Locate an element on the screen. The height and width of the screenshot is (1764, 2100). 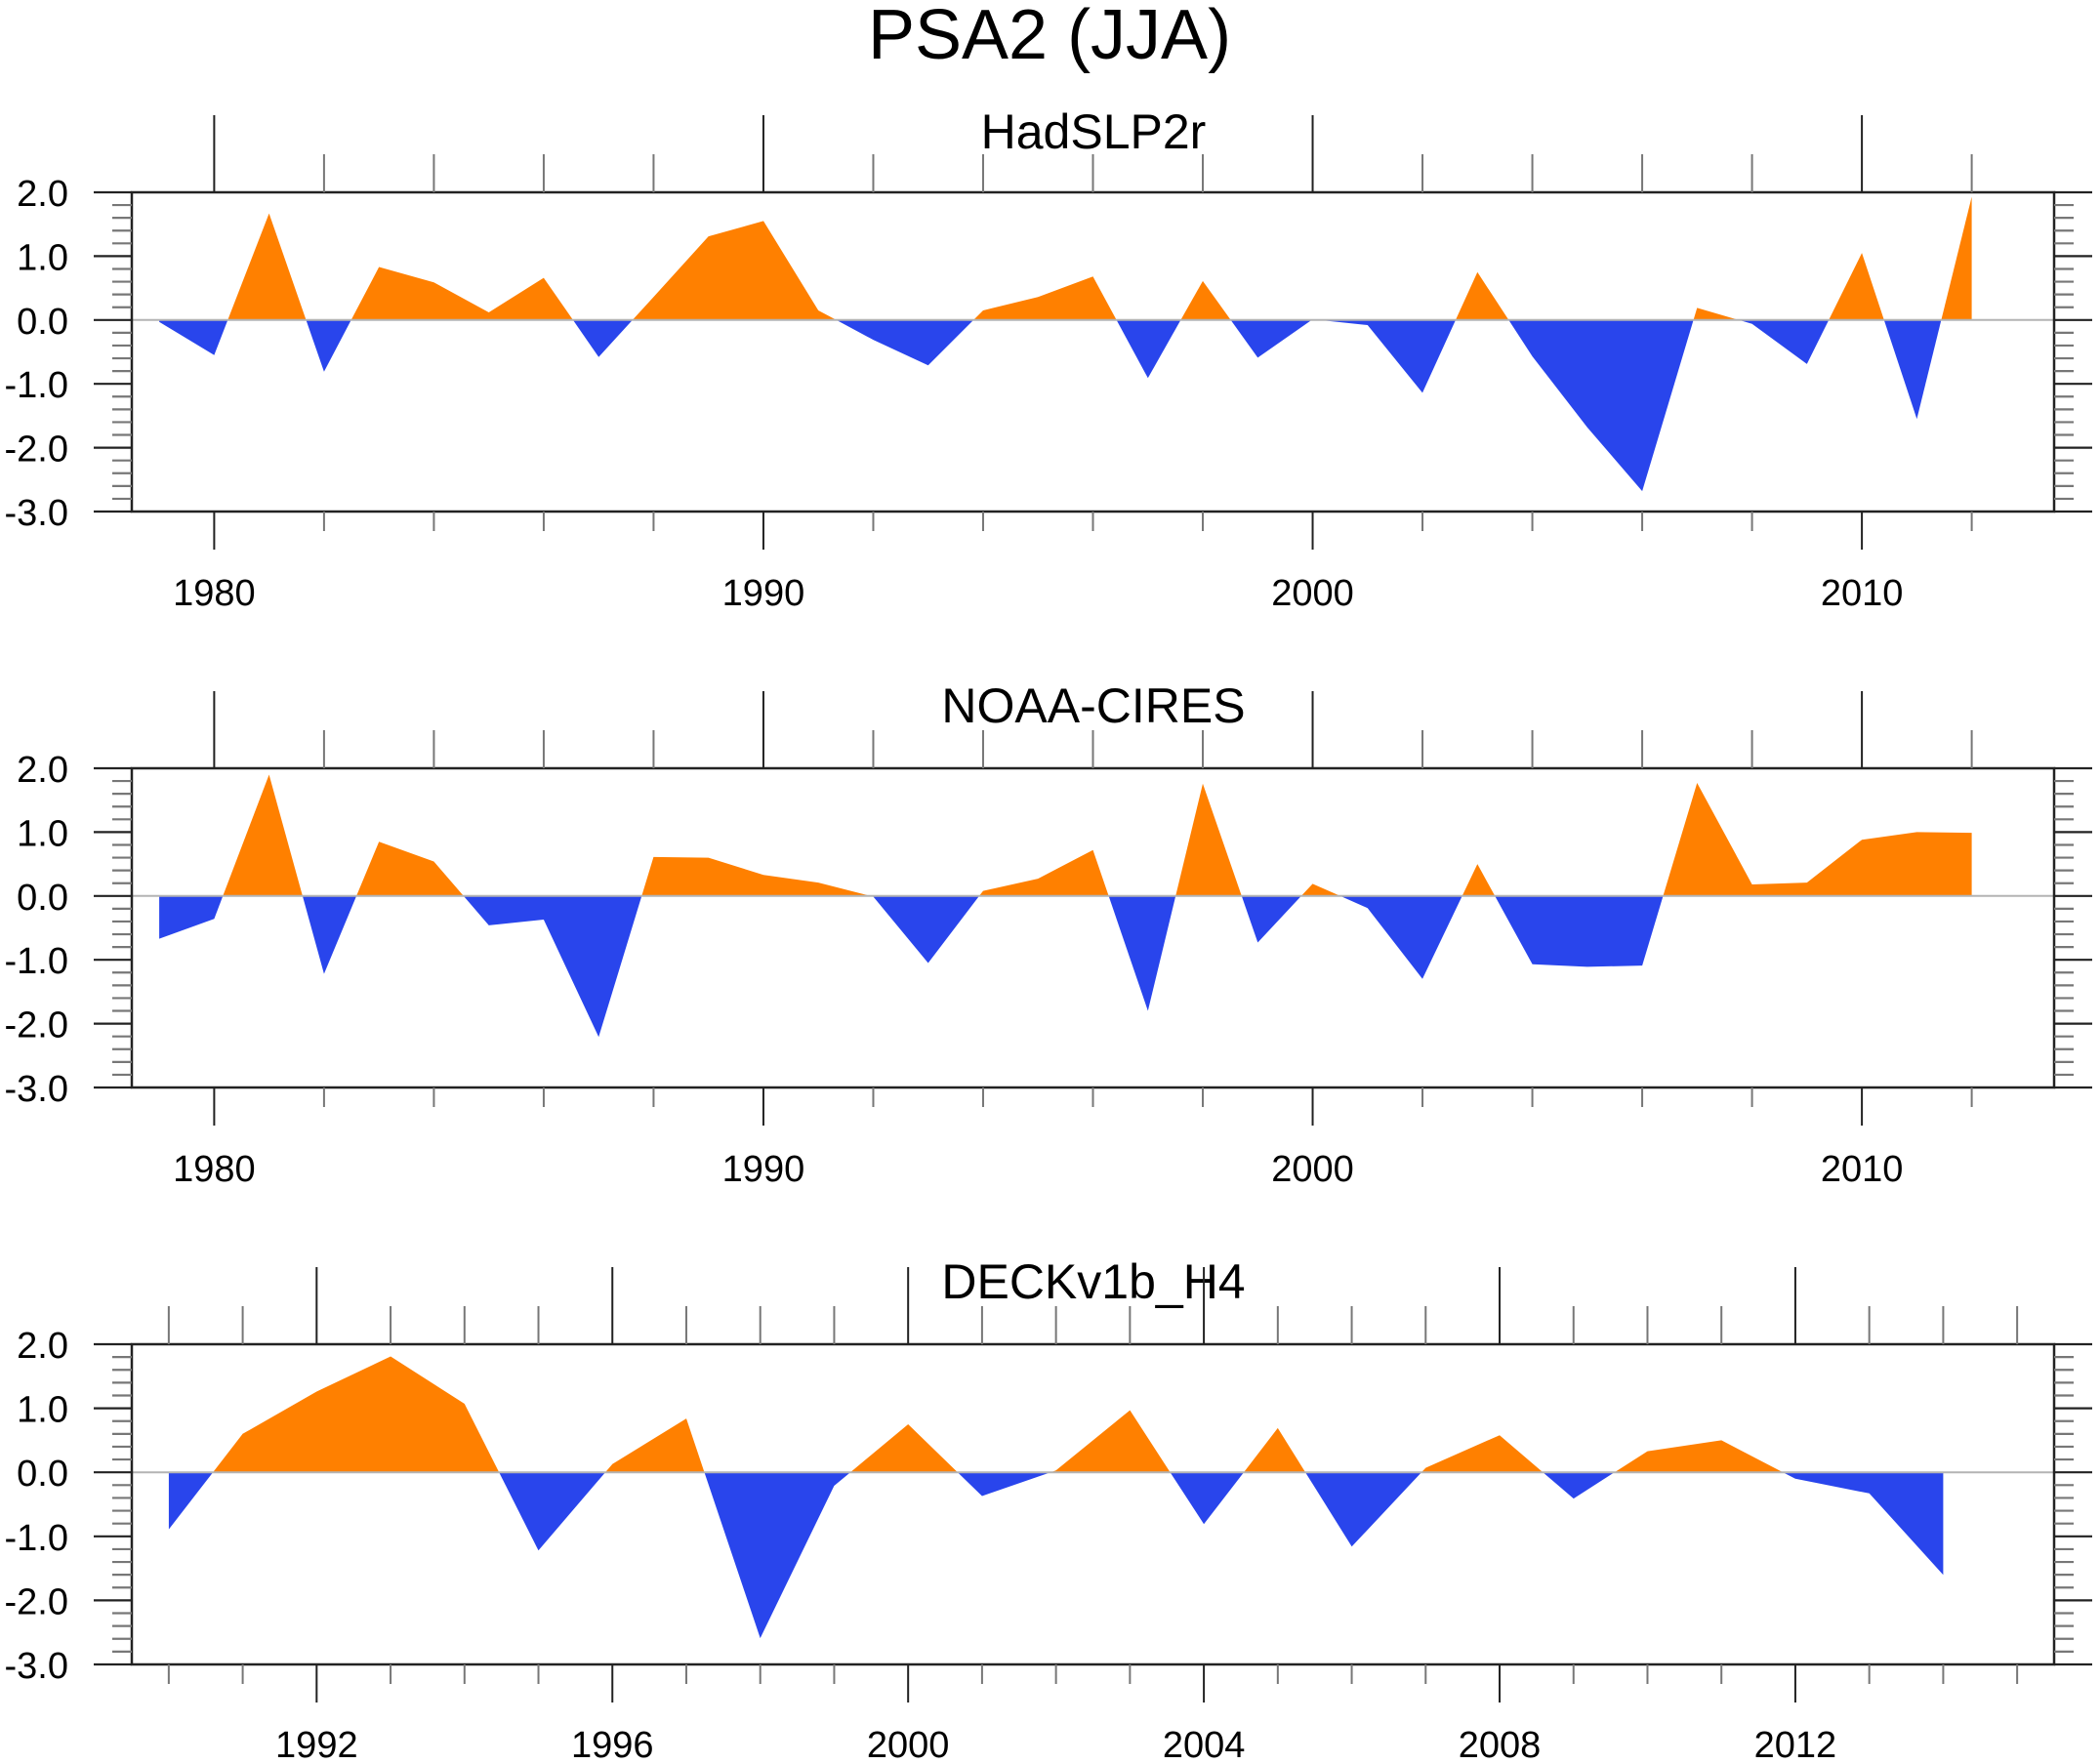
figure-title: PSA2 (JJA) is located at coordinates (1049, 37).